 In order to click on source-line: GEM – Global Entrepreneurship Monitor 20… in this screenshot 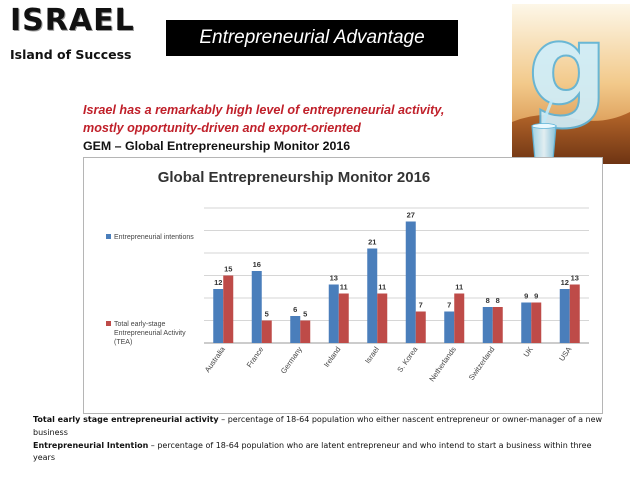, I will do `click(217, 146)`.